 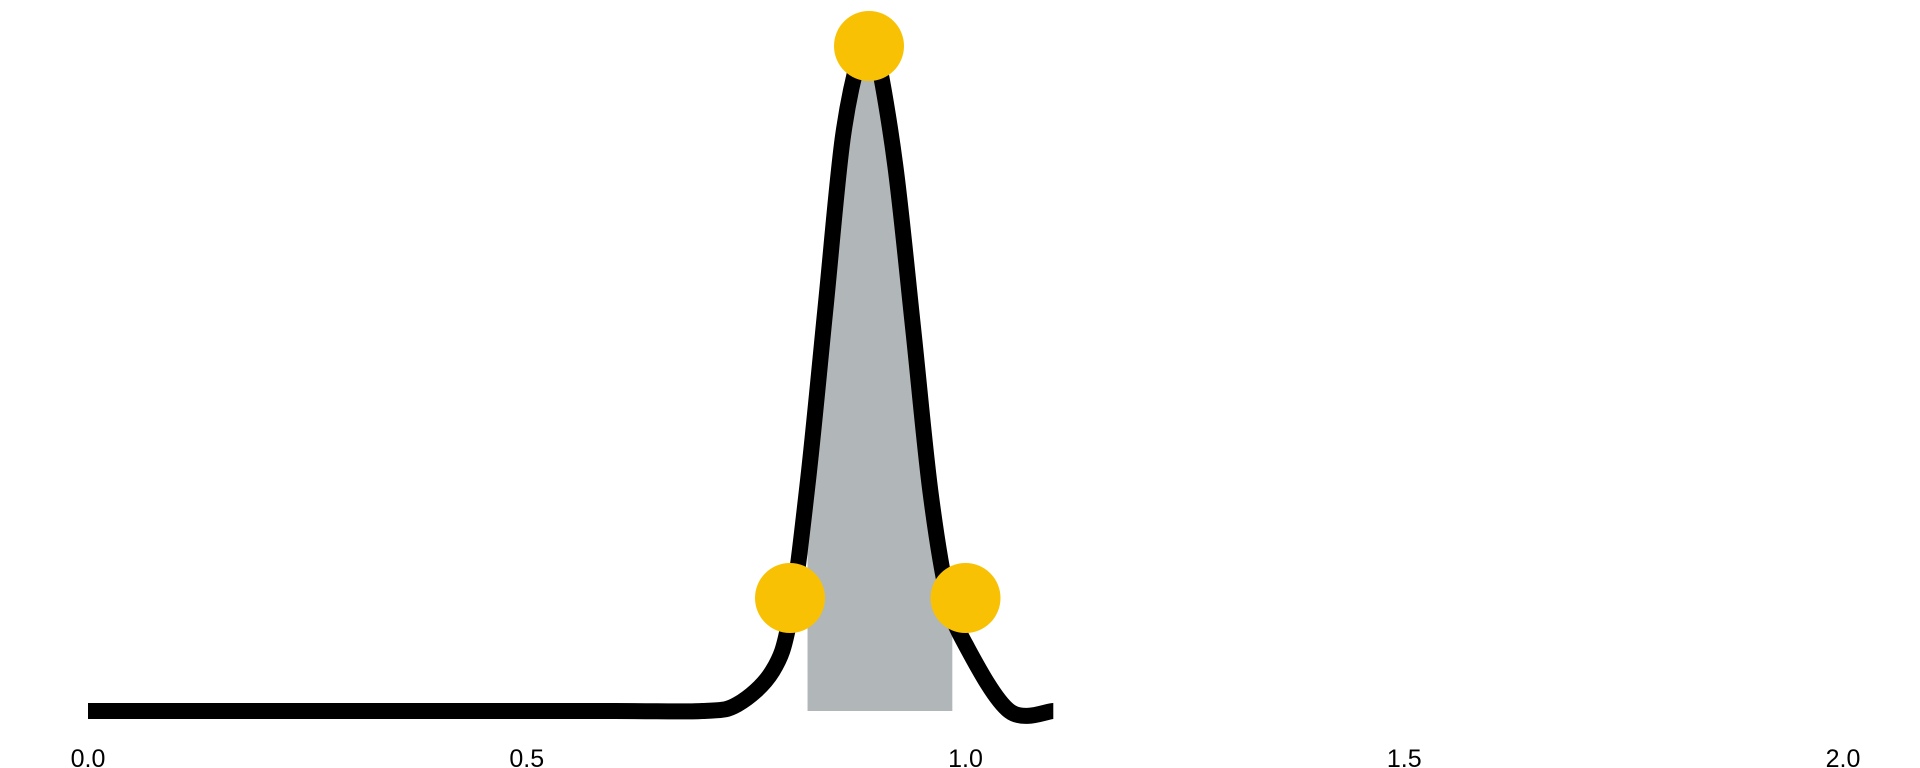 I want to click on shaded-area, so click(x=880, y=379).